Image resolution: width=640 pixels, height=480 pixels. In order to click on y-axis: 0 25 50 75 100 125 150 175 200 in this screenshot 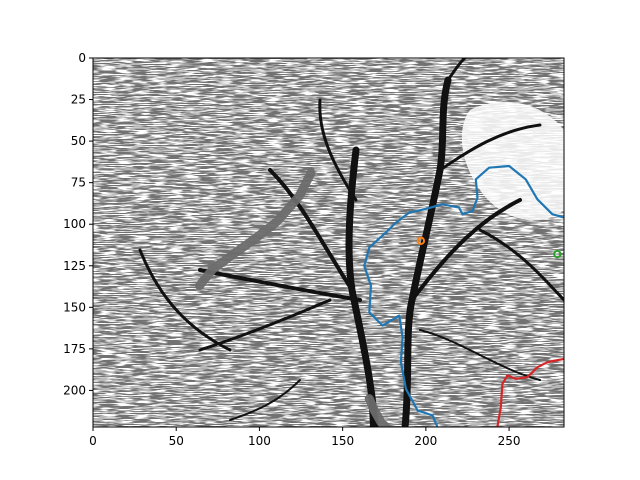, I will do `click(78, 224)`.